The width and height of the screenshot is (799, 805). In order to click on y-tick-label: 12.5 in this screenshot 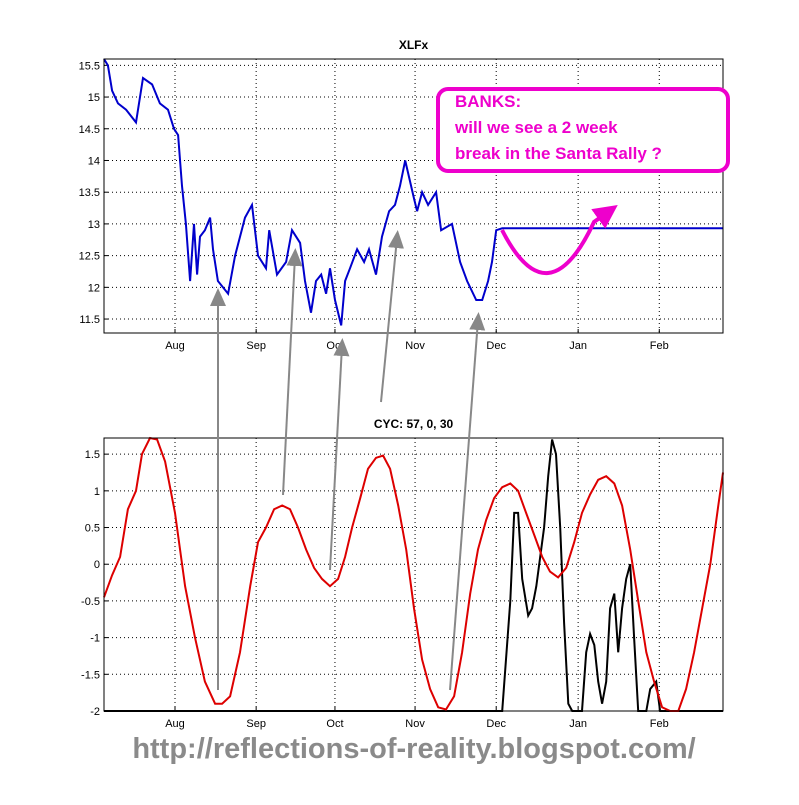, I will do `click(89, 257)`.